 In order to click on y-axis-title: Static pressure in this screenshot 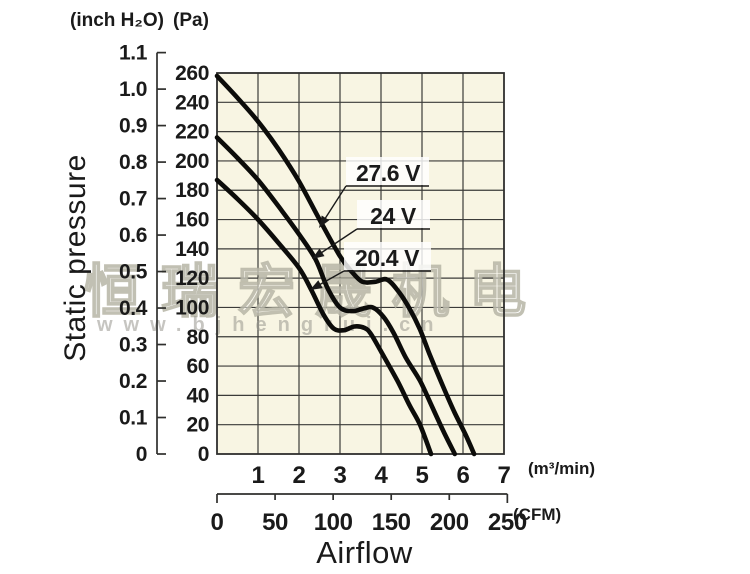, I will do `click(75, 258)`.